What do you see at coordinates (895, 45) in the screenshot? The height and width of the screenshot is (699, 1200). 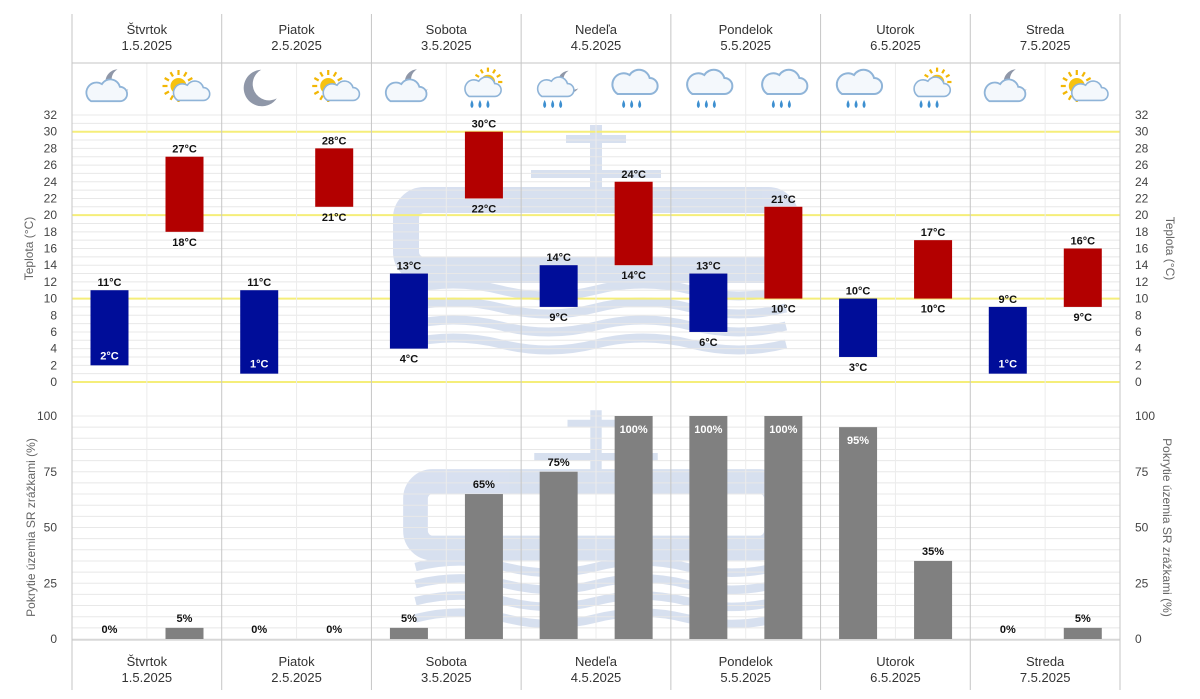 I see `day-header-date: 6.5.2025` at bounding box center [895, 45].